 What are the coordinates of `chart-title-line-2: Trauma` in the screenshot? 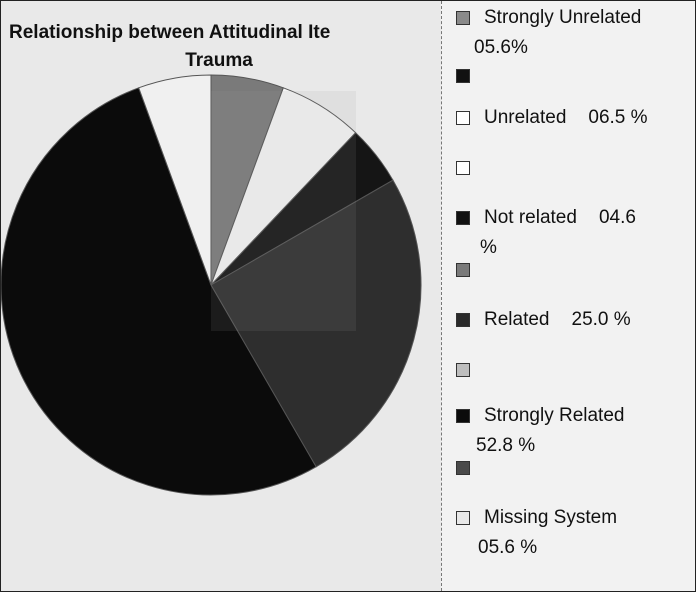 It's located at (219, 60).